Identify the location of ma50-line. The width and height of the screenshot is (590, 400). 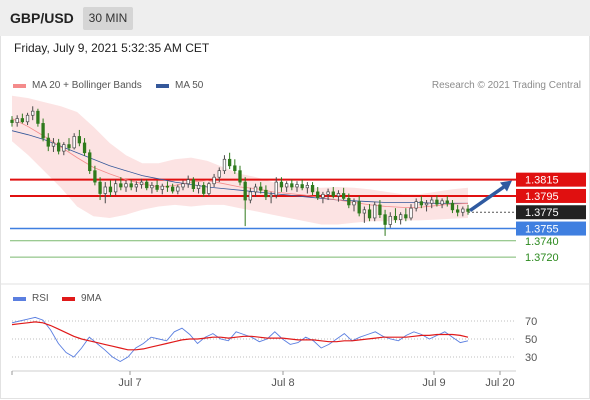
(239, 167).